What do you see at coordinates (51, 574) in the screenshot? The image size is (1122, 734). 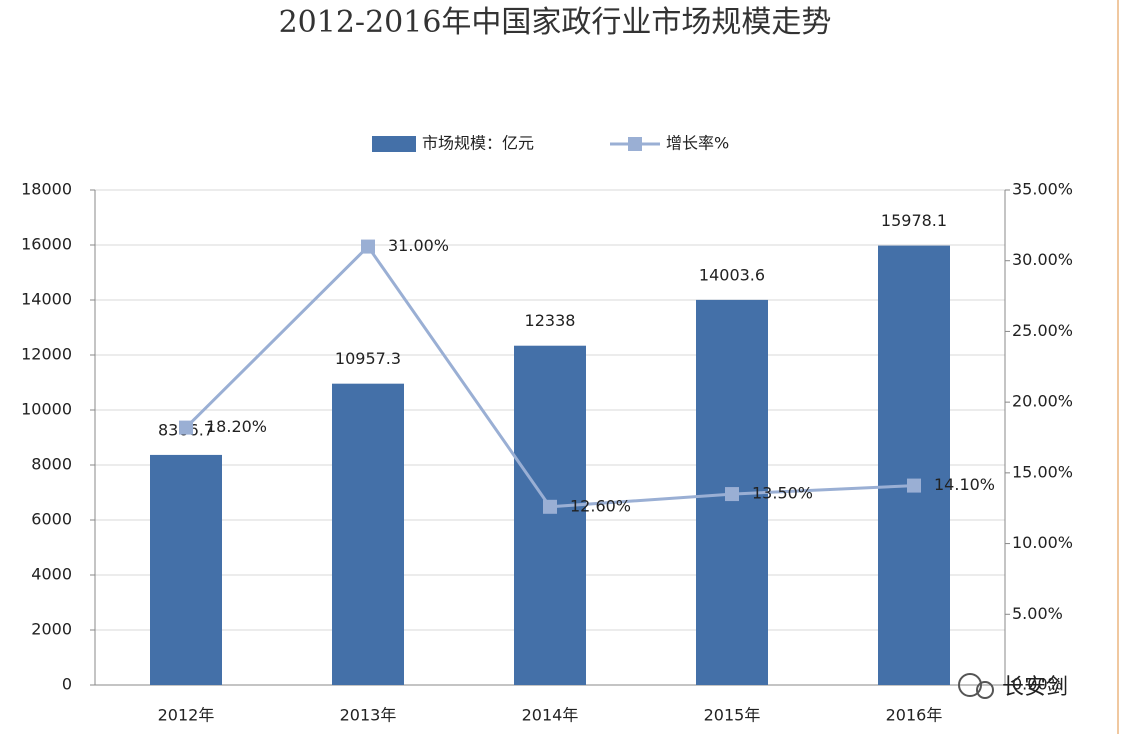 I see `y-tick-label: 4000` at bounding box center [51, 574].